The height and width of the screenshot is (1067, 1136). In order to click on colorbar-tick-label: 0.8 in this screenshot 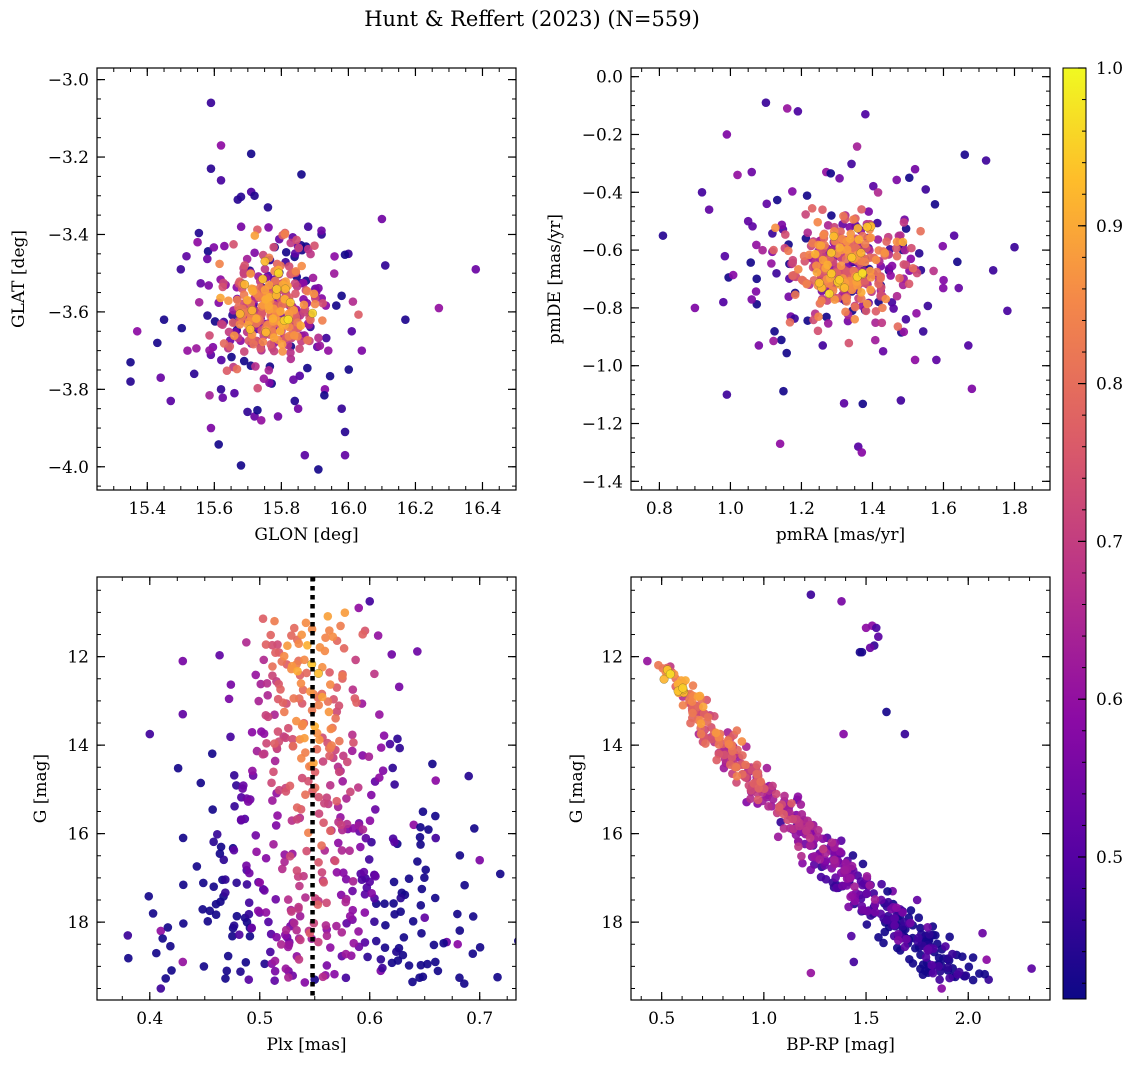, I will do `click(1109, 385)`.